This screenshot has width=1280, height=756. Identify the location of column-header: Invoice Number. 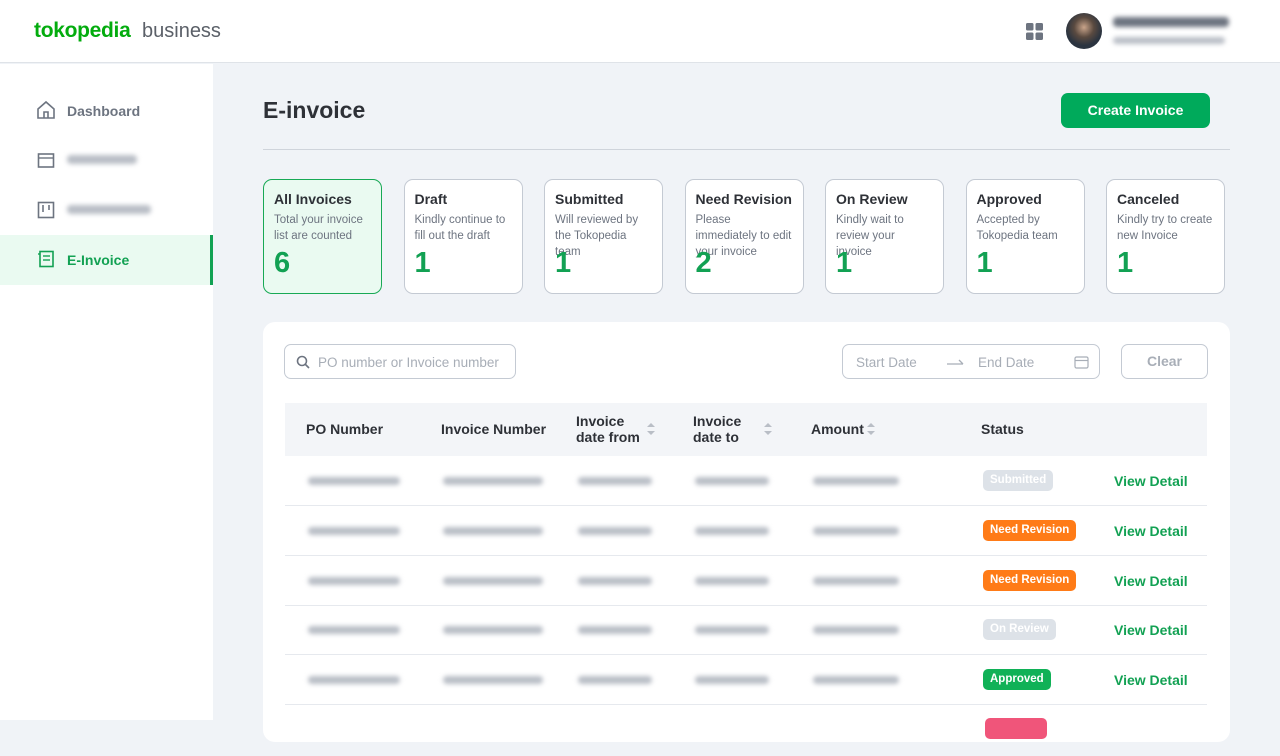
(494, 429).